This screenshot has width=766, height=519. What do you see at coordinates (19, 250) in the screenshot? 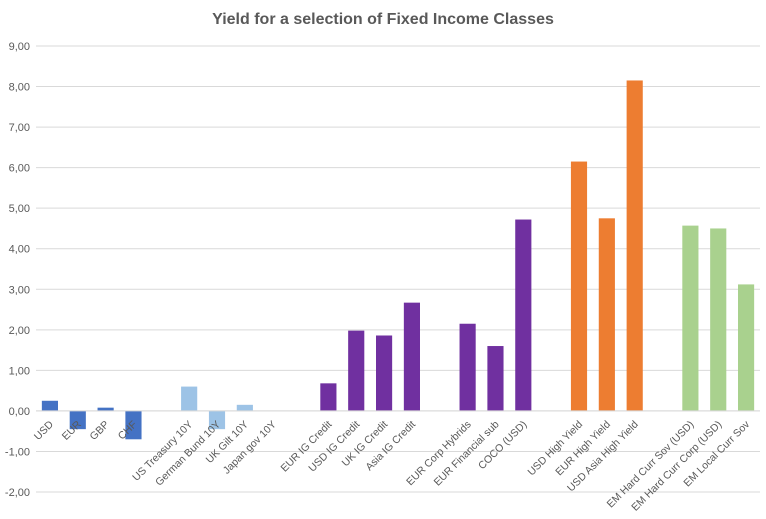
I see `y-tick-label: 4,00` at bounding box center [19, 250].